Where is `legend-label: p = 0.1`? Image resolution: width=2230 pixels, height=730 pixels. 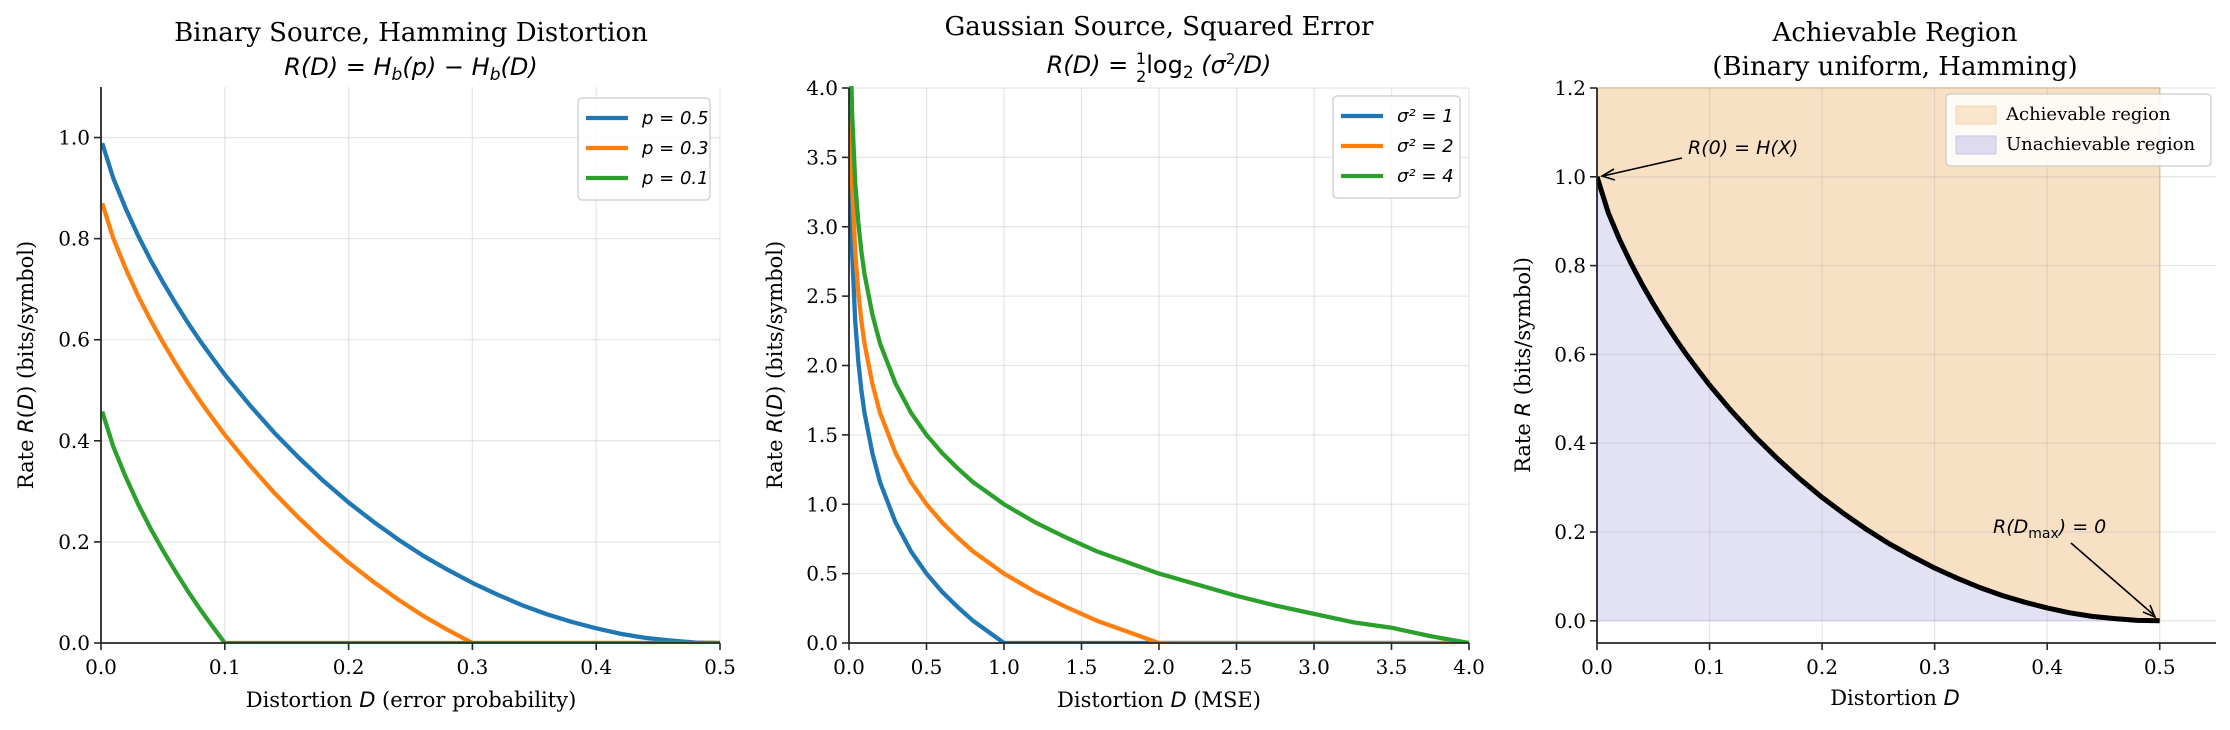 legend-label: p = 0.1 is located at coordinates (675, 178).